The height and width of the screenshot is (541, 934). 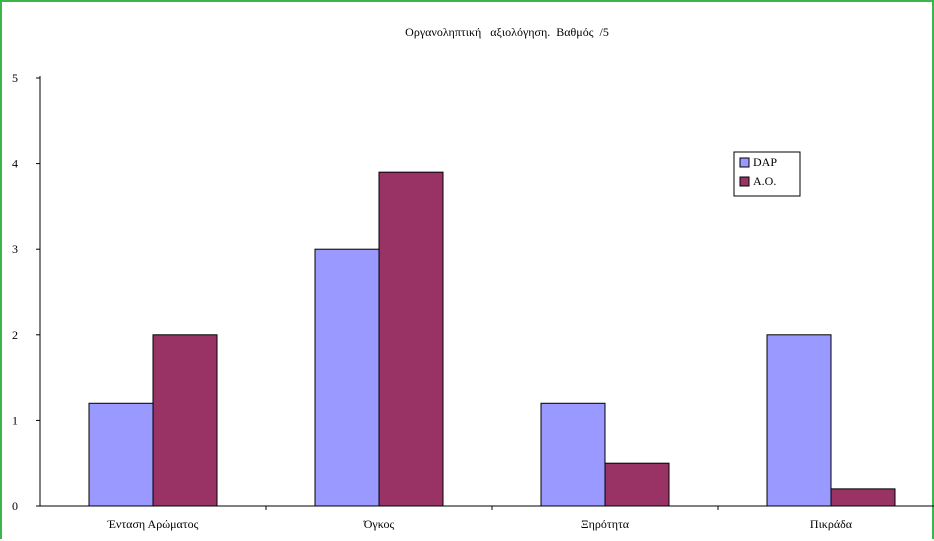 What do you see at coordinates (15, 335) in the screenshot?
I see `y-tick-label: 2` at bounding box center [15, 335].